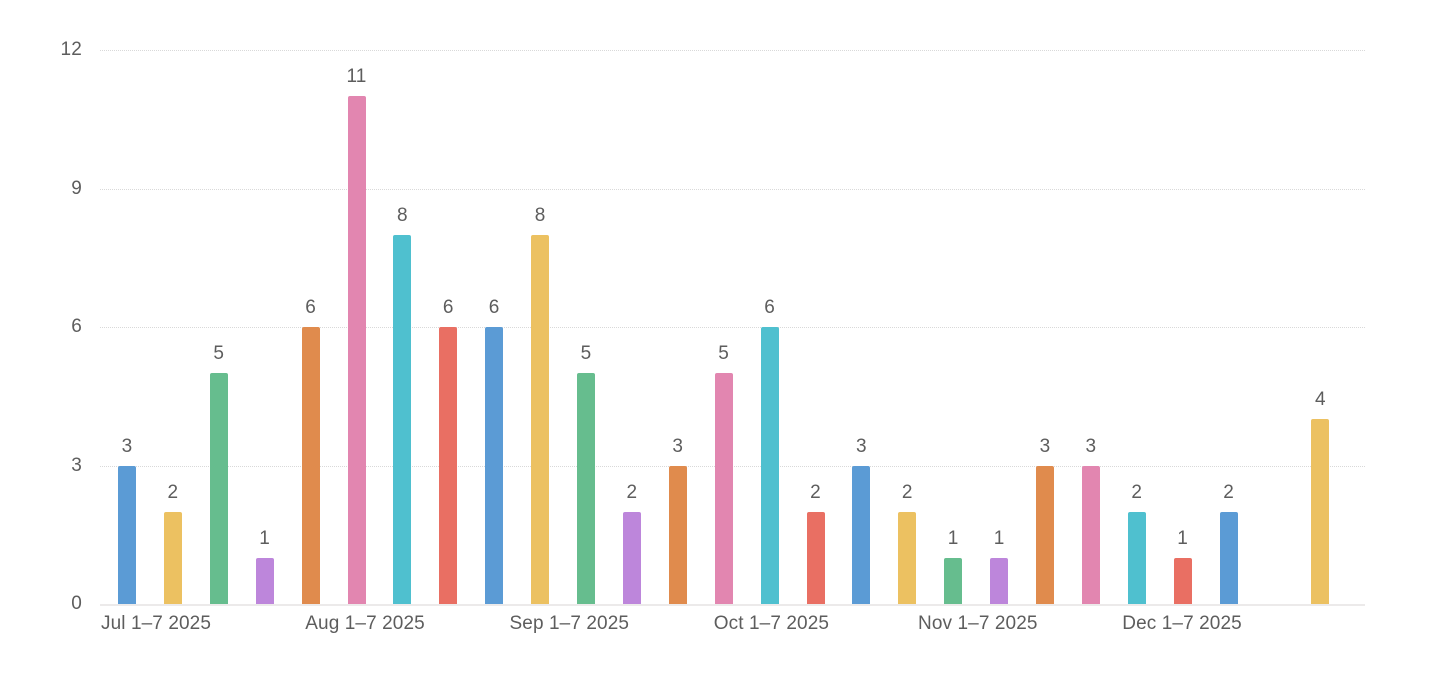 This screenshot has width=1440, height=683. What do you see at coordinates (76, 465) in the screenshot?
I see `y-axis-tick-label: 3` at bounding box center [76, 465].